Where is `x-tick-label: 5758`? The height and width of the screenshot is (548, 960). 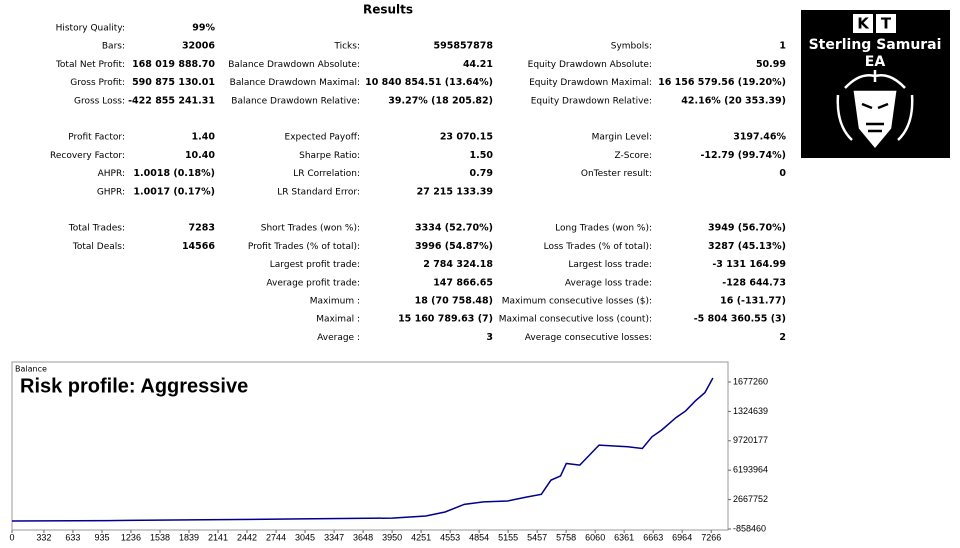 x-tick-label: 5758 is located at coordinates (566, 537).